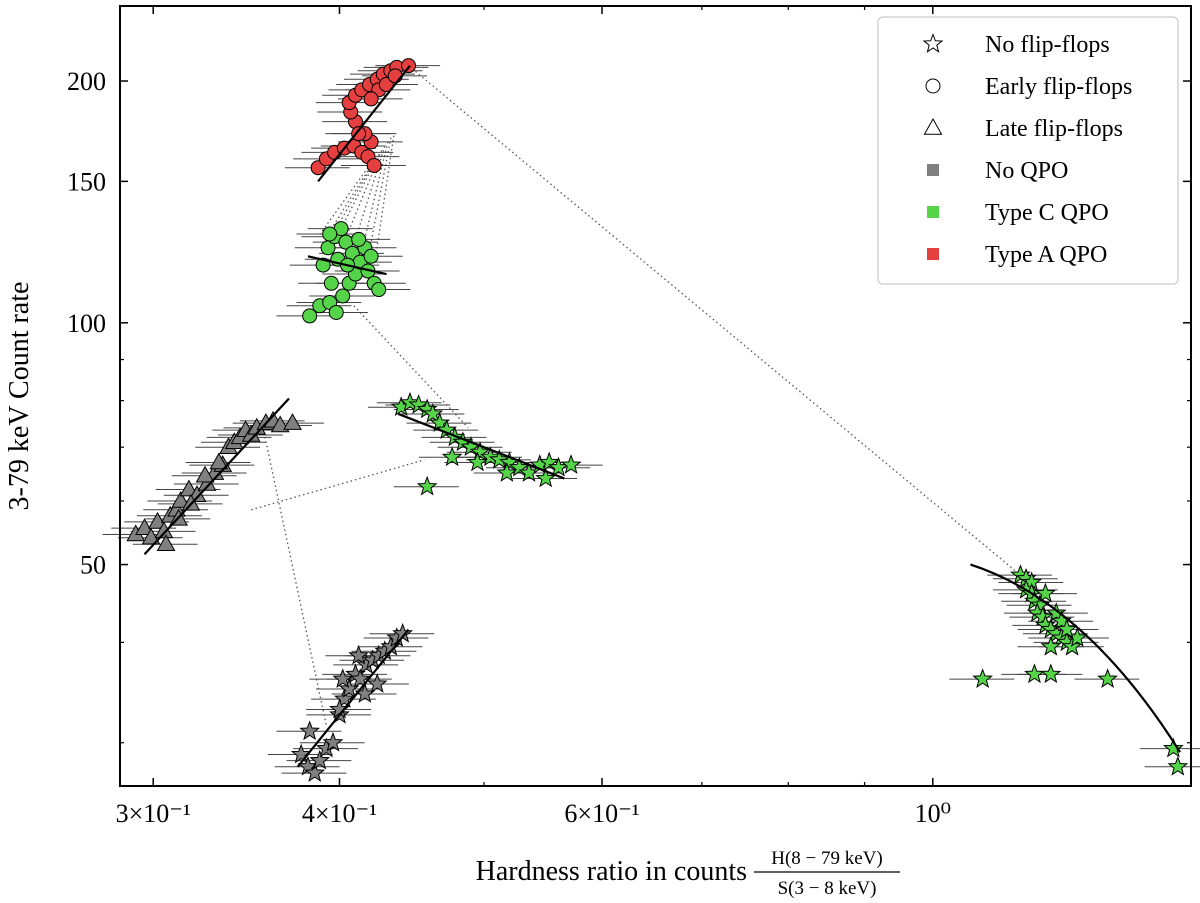 This screenshot has height=903, width=1200. What do you see at coordinates (86, 323) in the screenshot?
I see `y-tick-label: 100` at bounding box center [86, 323].